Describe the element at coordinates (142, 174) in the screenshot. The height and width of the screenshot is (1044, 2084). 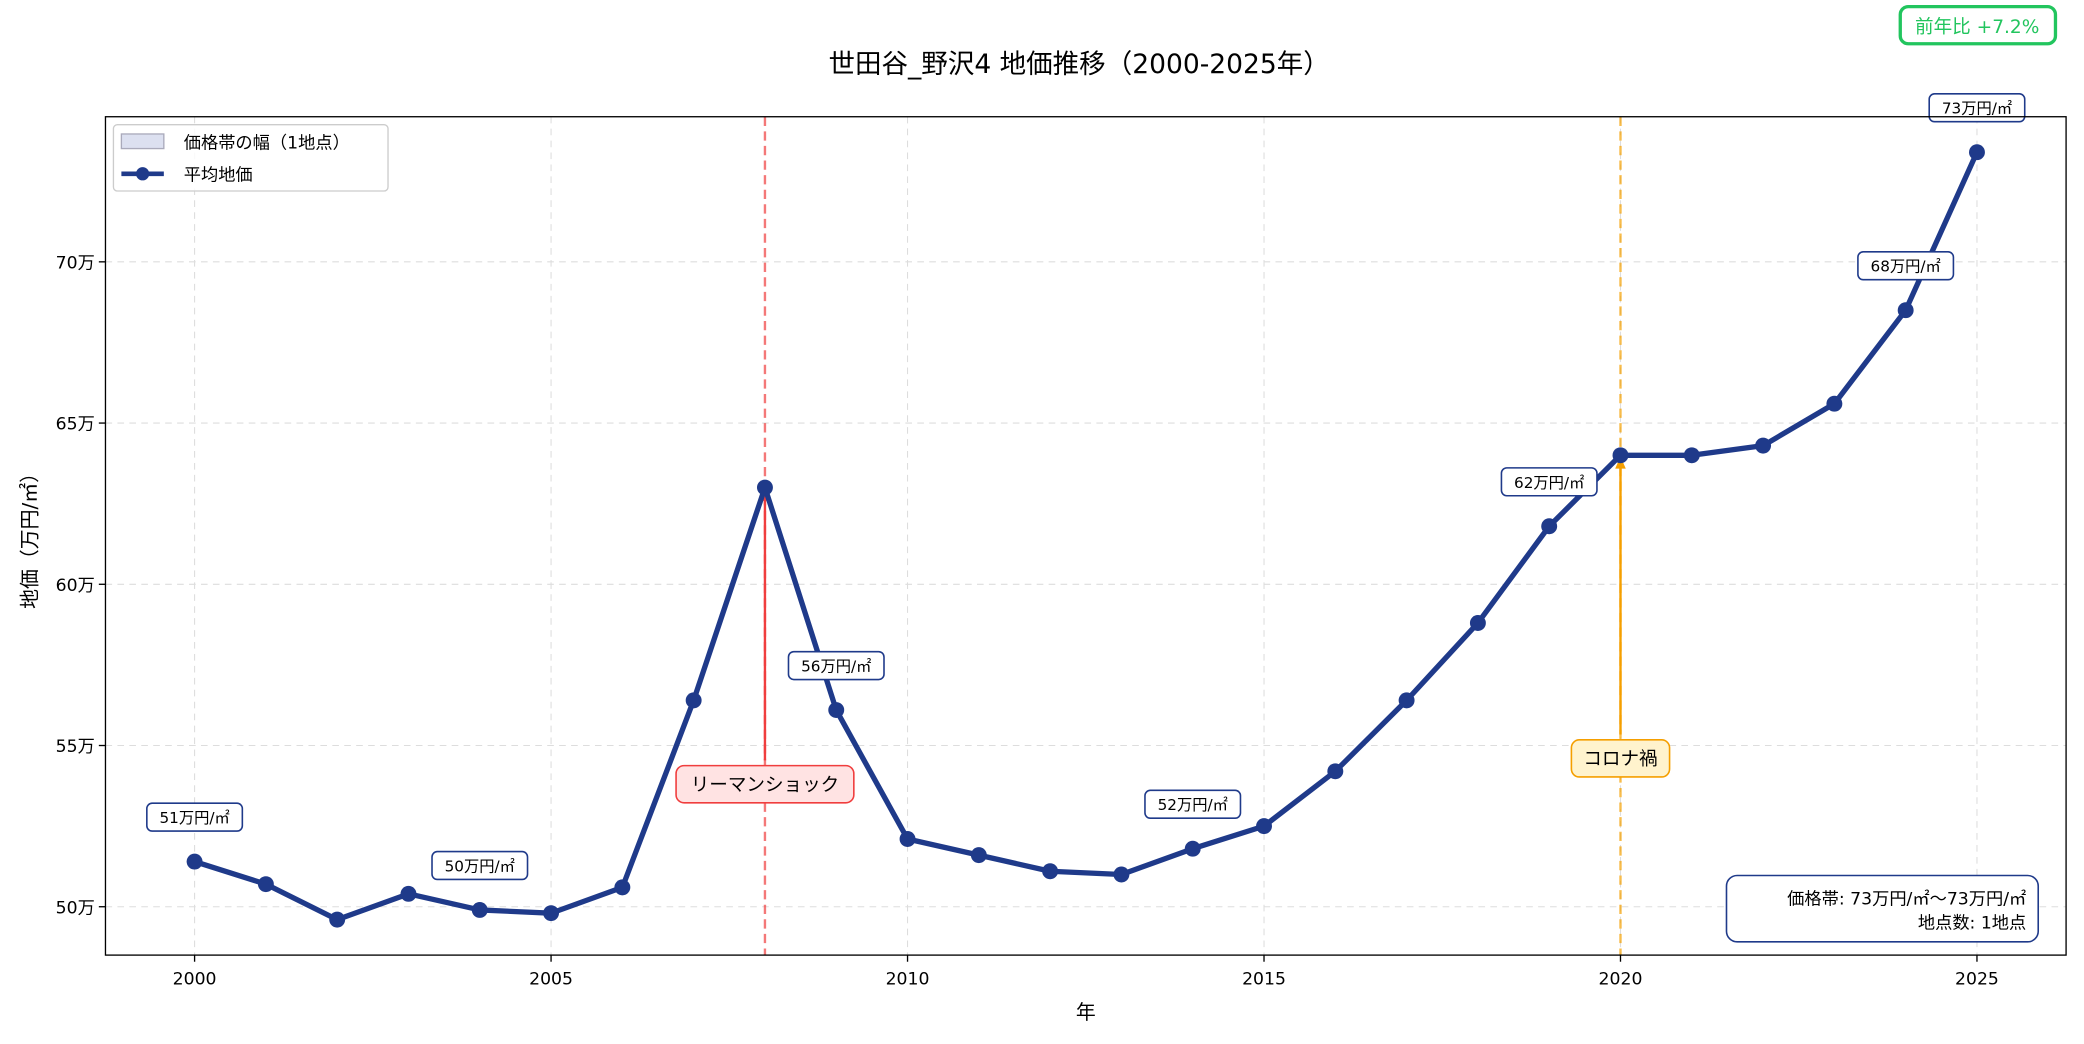
I see `legend-marker` at that location.